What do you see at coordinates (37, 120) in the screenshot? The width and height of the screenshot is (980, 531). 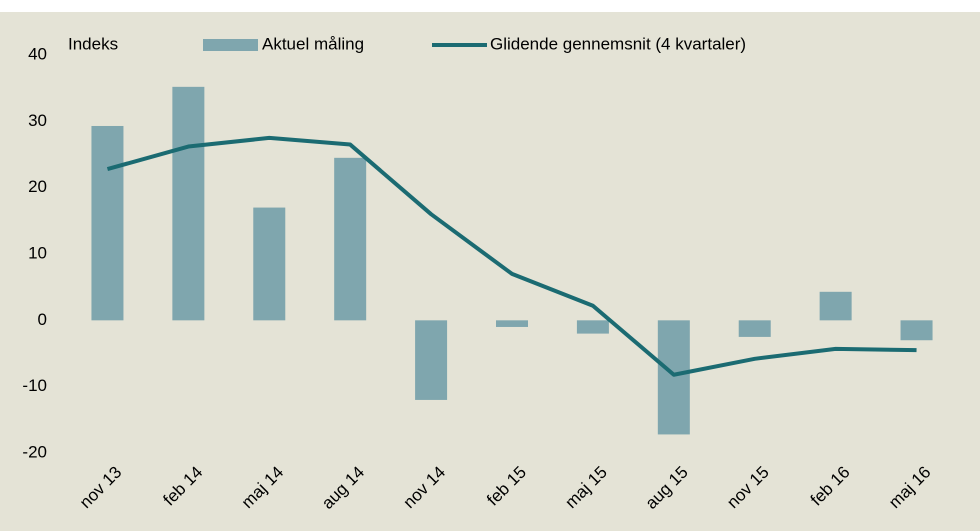 I see `y-tick-label: 30` at bounding box center [37, 120].